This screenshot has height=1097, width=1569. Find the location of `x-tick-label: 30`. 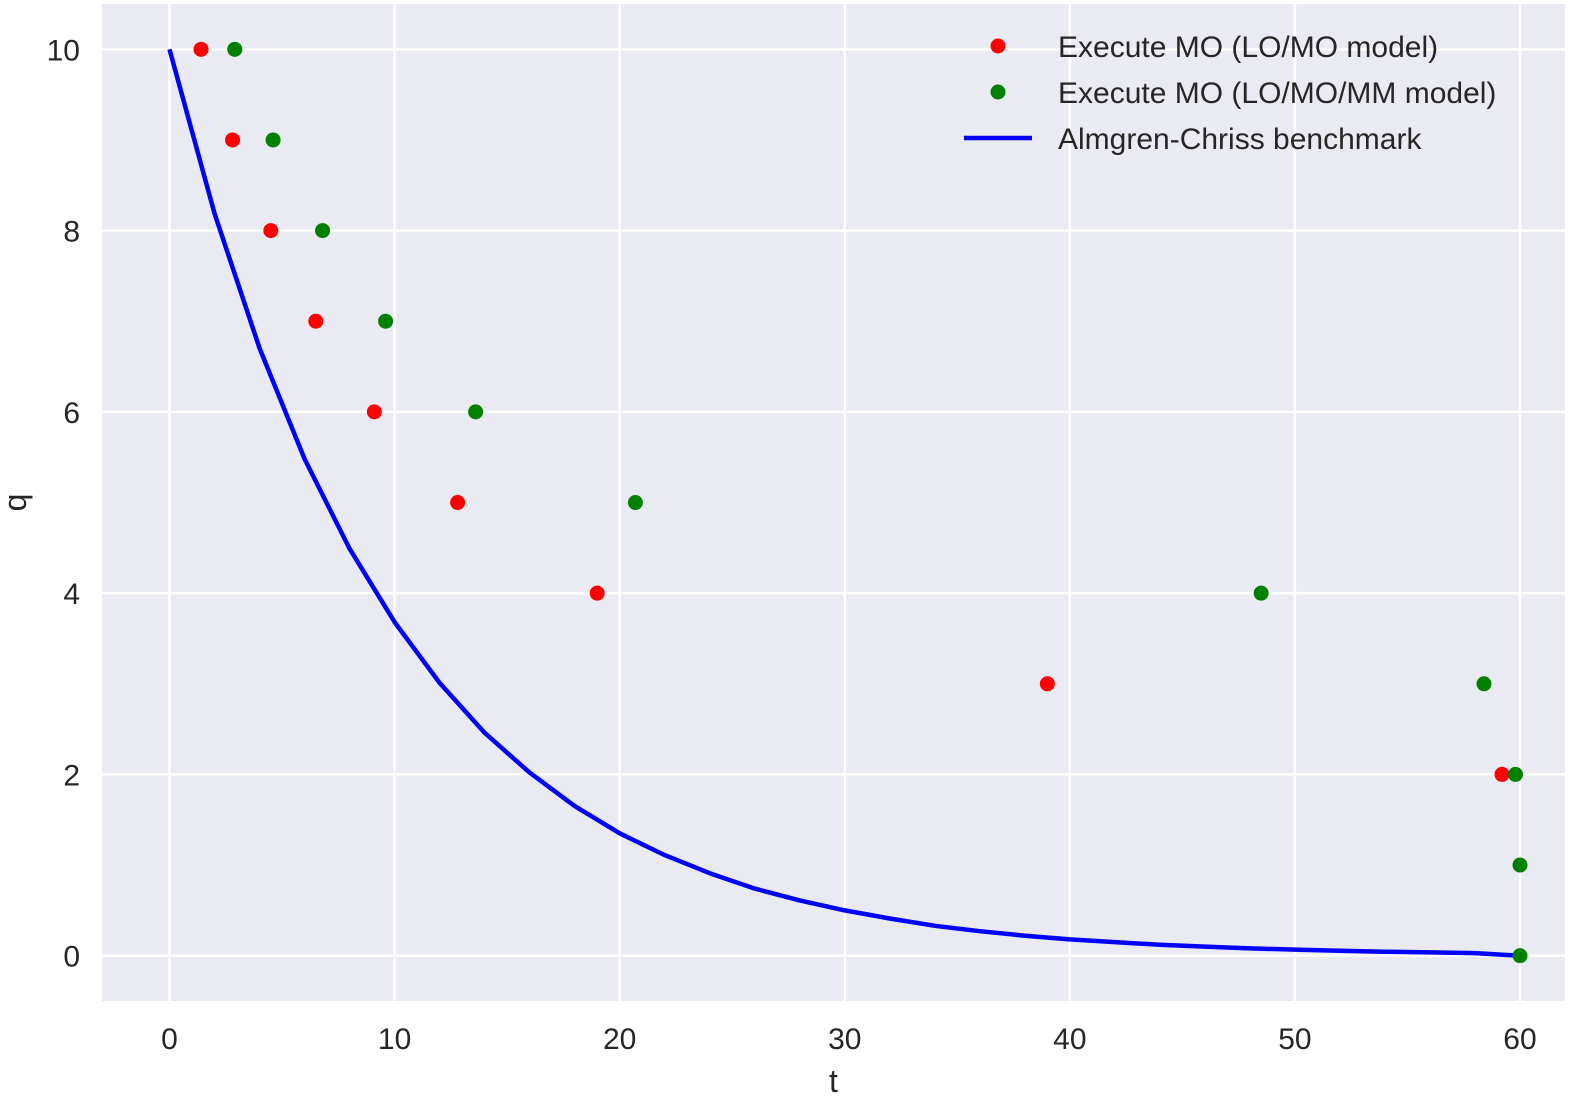

x-tick-label: 30 is located at coordinates (844, 1039).